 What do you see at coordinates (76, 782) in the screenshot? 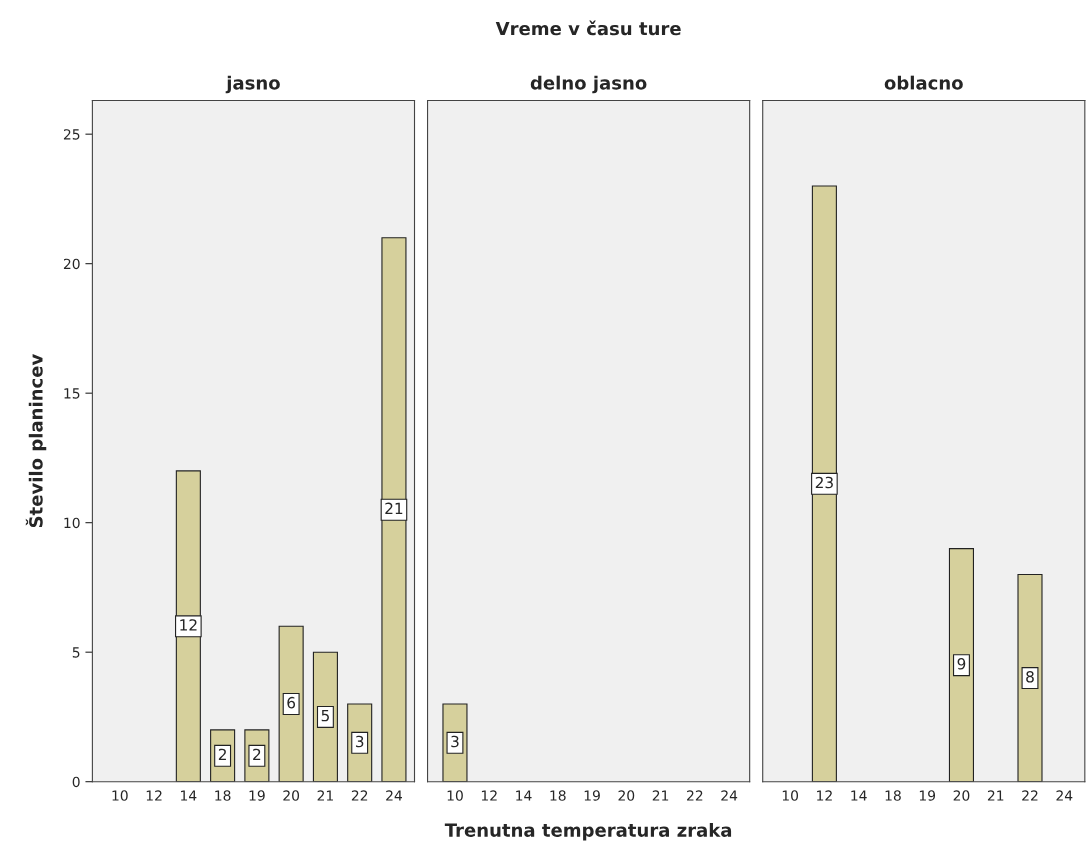
I see `y-tick-label: 0` at bounding box center [76, 782].